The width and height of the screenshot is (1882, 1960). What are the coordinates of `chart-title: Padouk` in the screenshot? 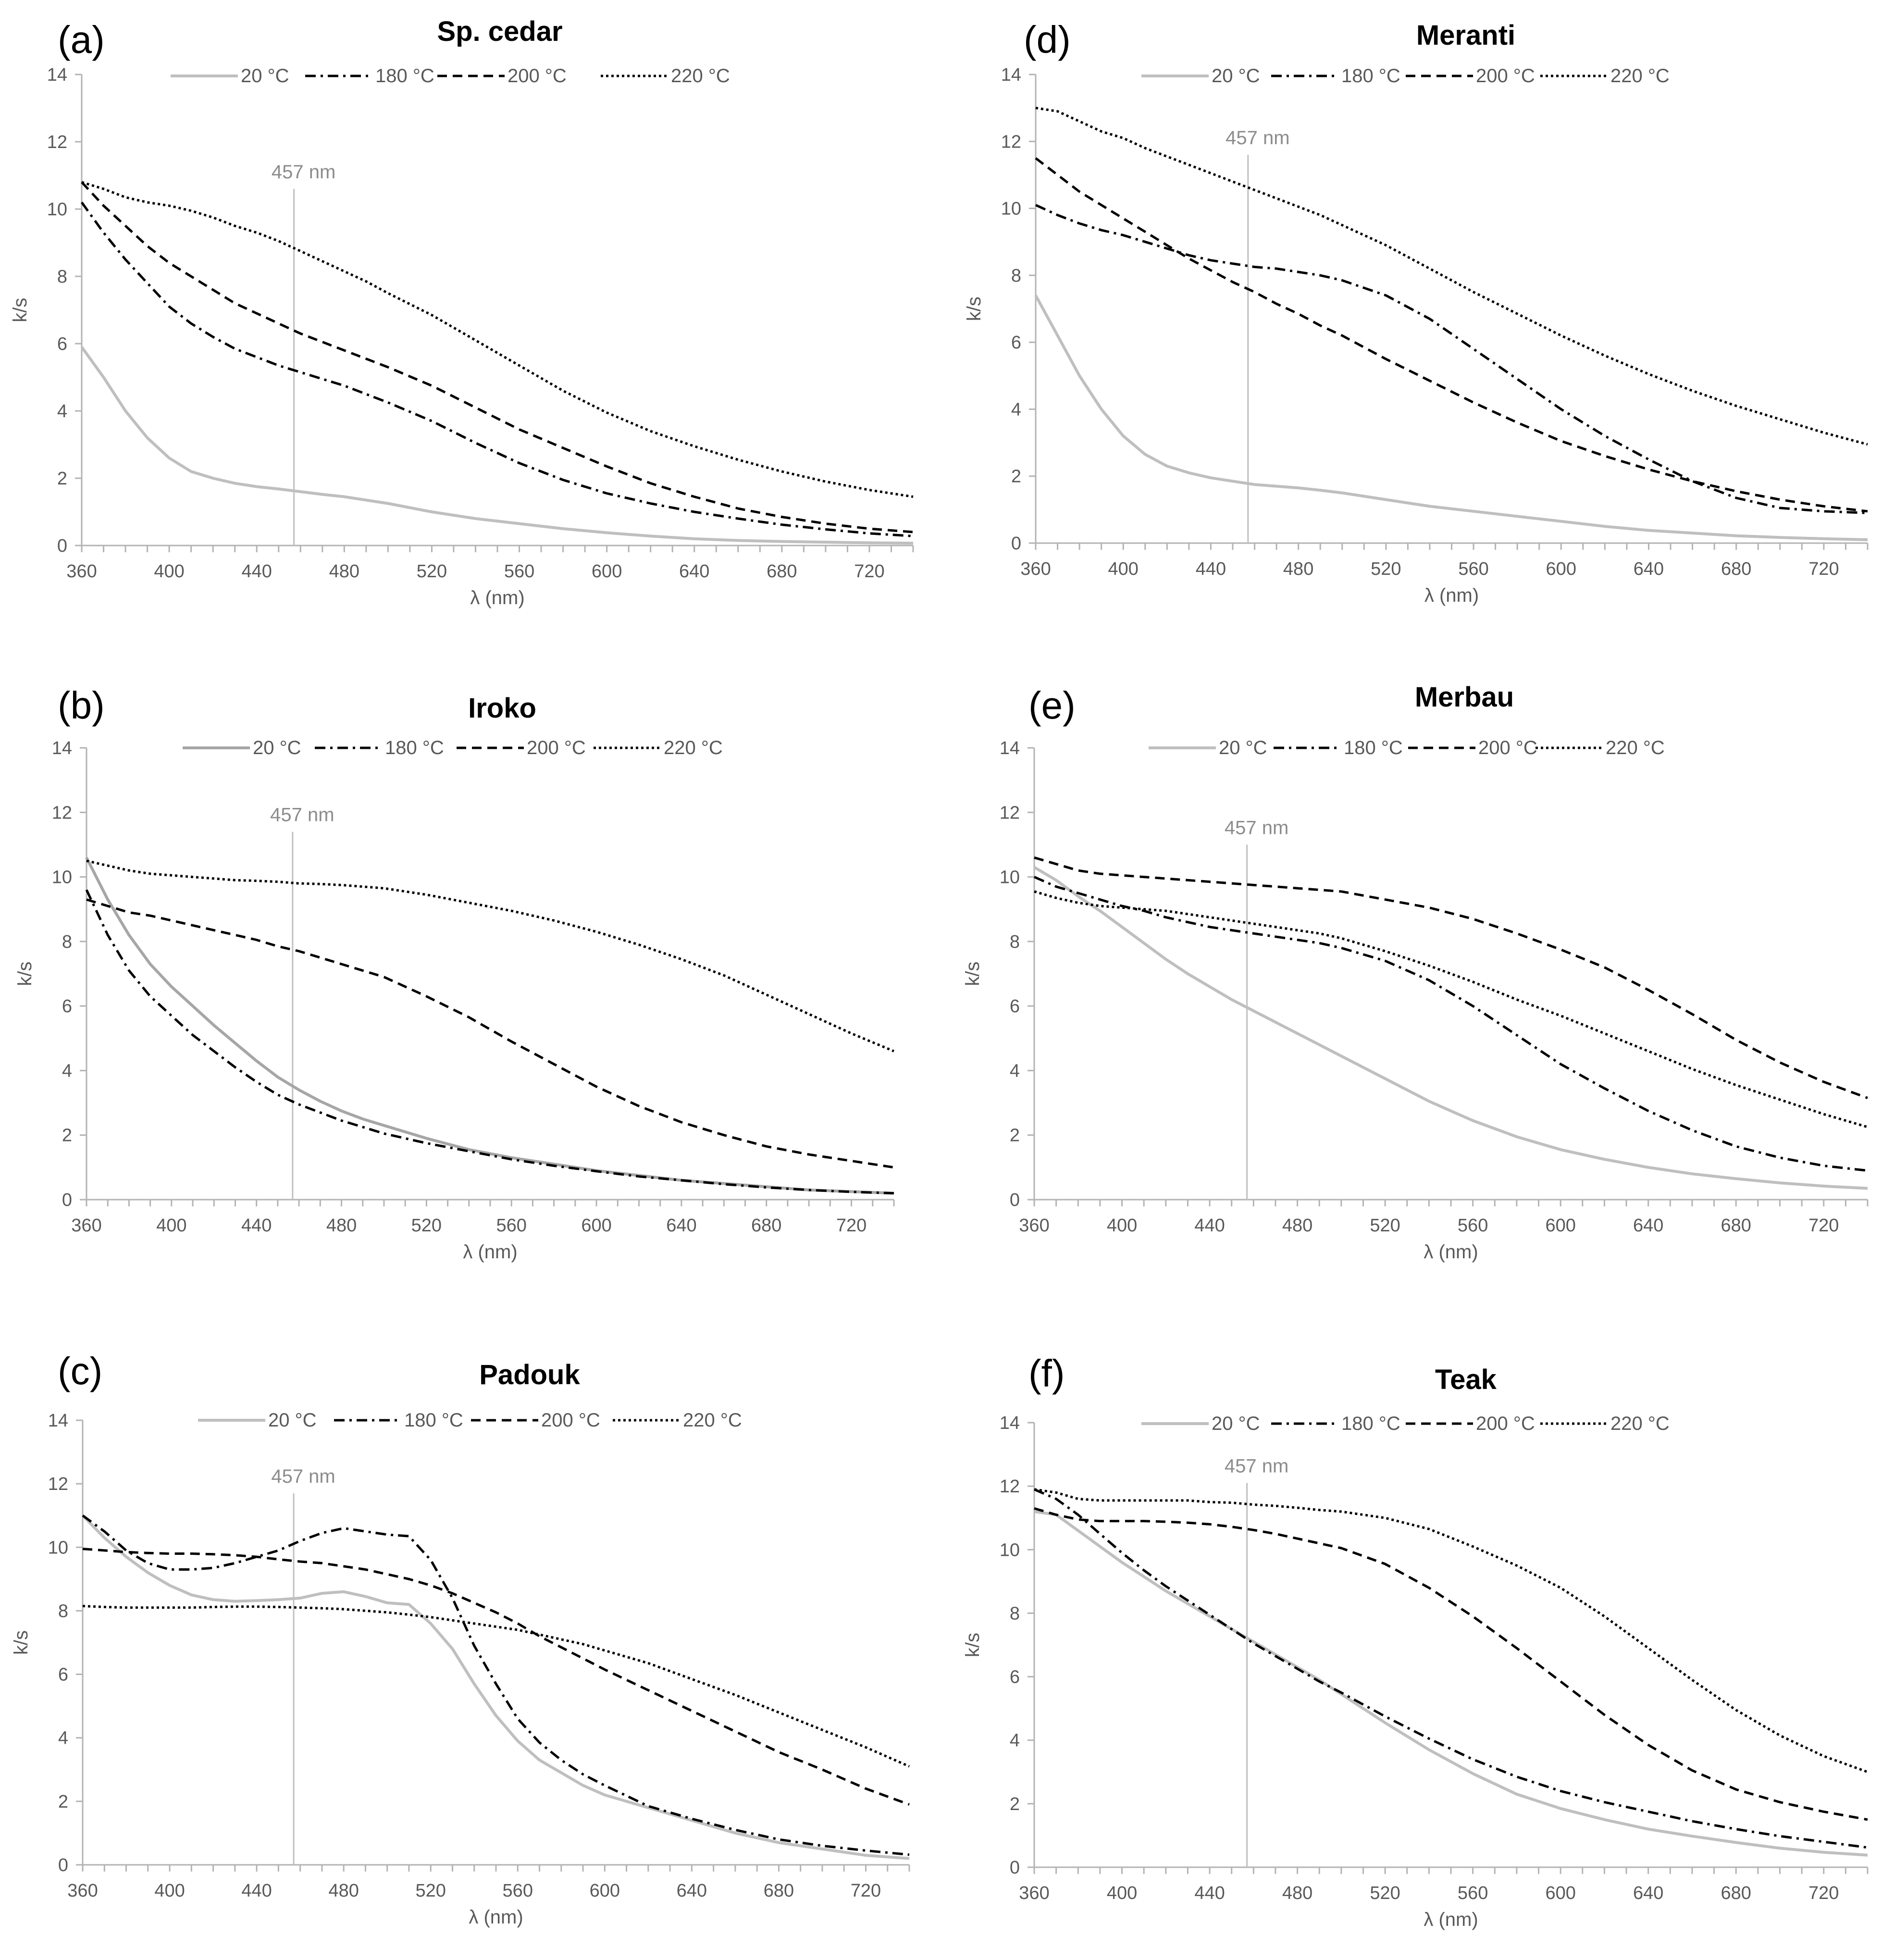 It's located at (529, 1374).